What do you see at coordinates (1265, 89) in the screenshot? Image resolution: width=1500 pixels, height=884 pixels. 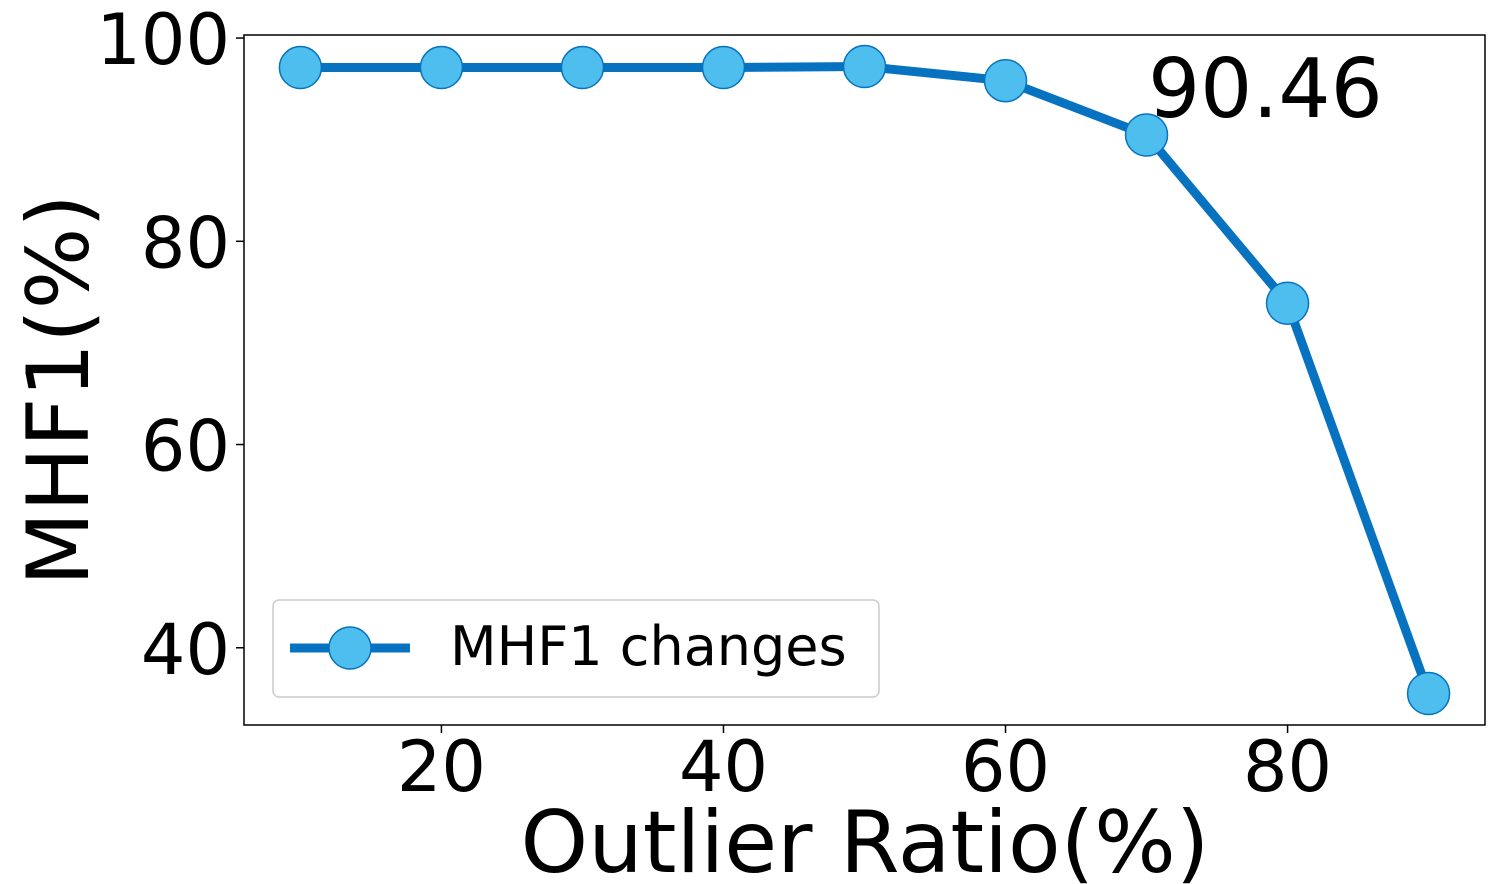 I see `annotation: 90.46` at bounding box center [1265, 89].